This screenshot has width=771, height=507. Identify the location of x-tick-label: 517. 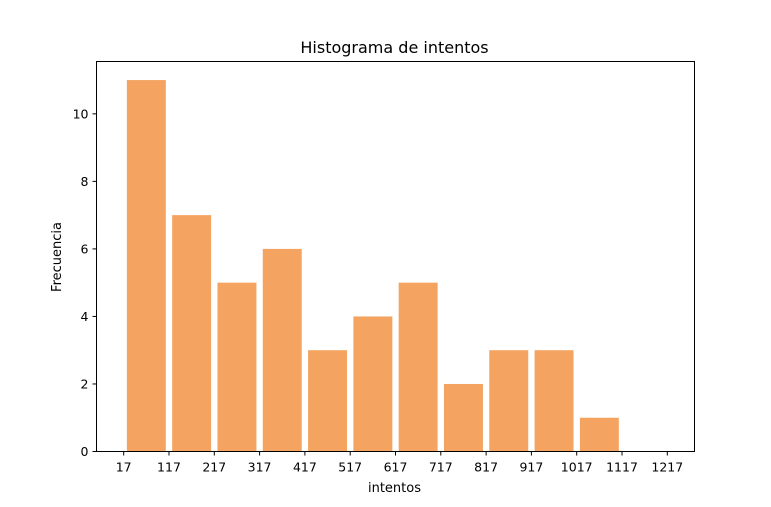
(350, 467).